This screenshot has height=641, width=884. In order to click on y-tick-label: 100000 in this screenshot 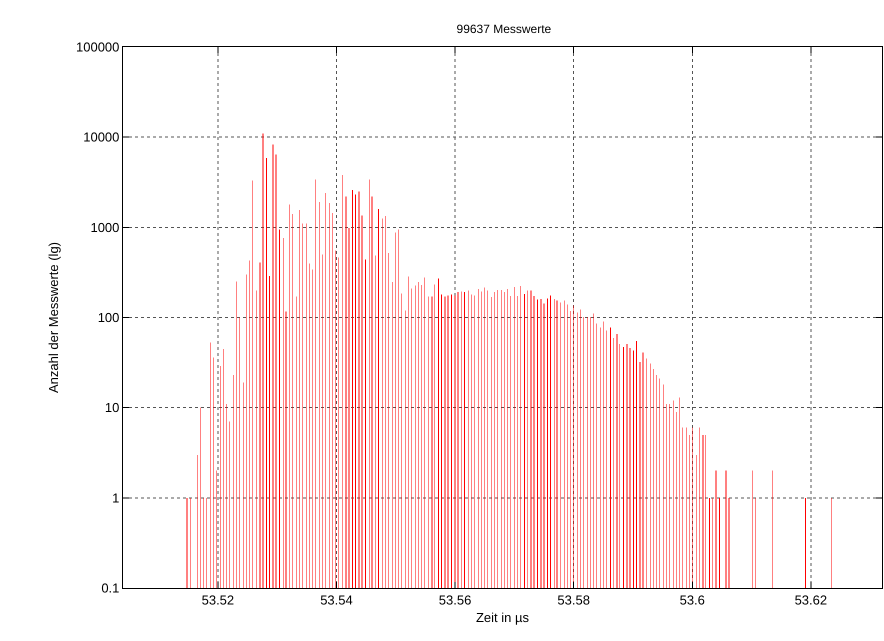, I will do `click(98, 47)`.